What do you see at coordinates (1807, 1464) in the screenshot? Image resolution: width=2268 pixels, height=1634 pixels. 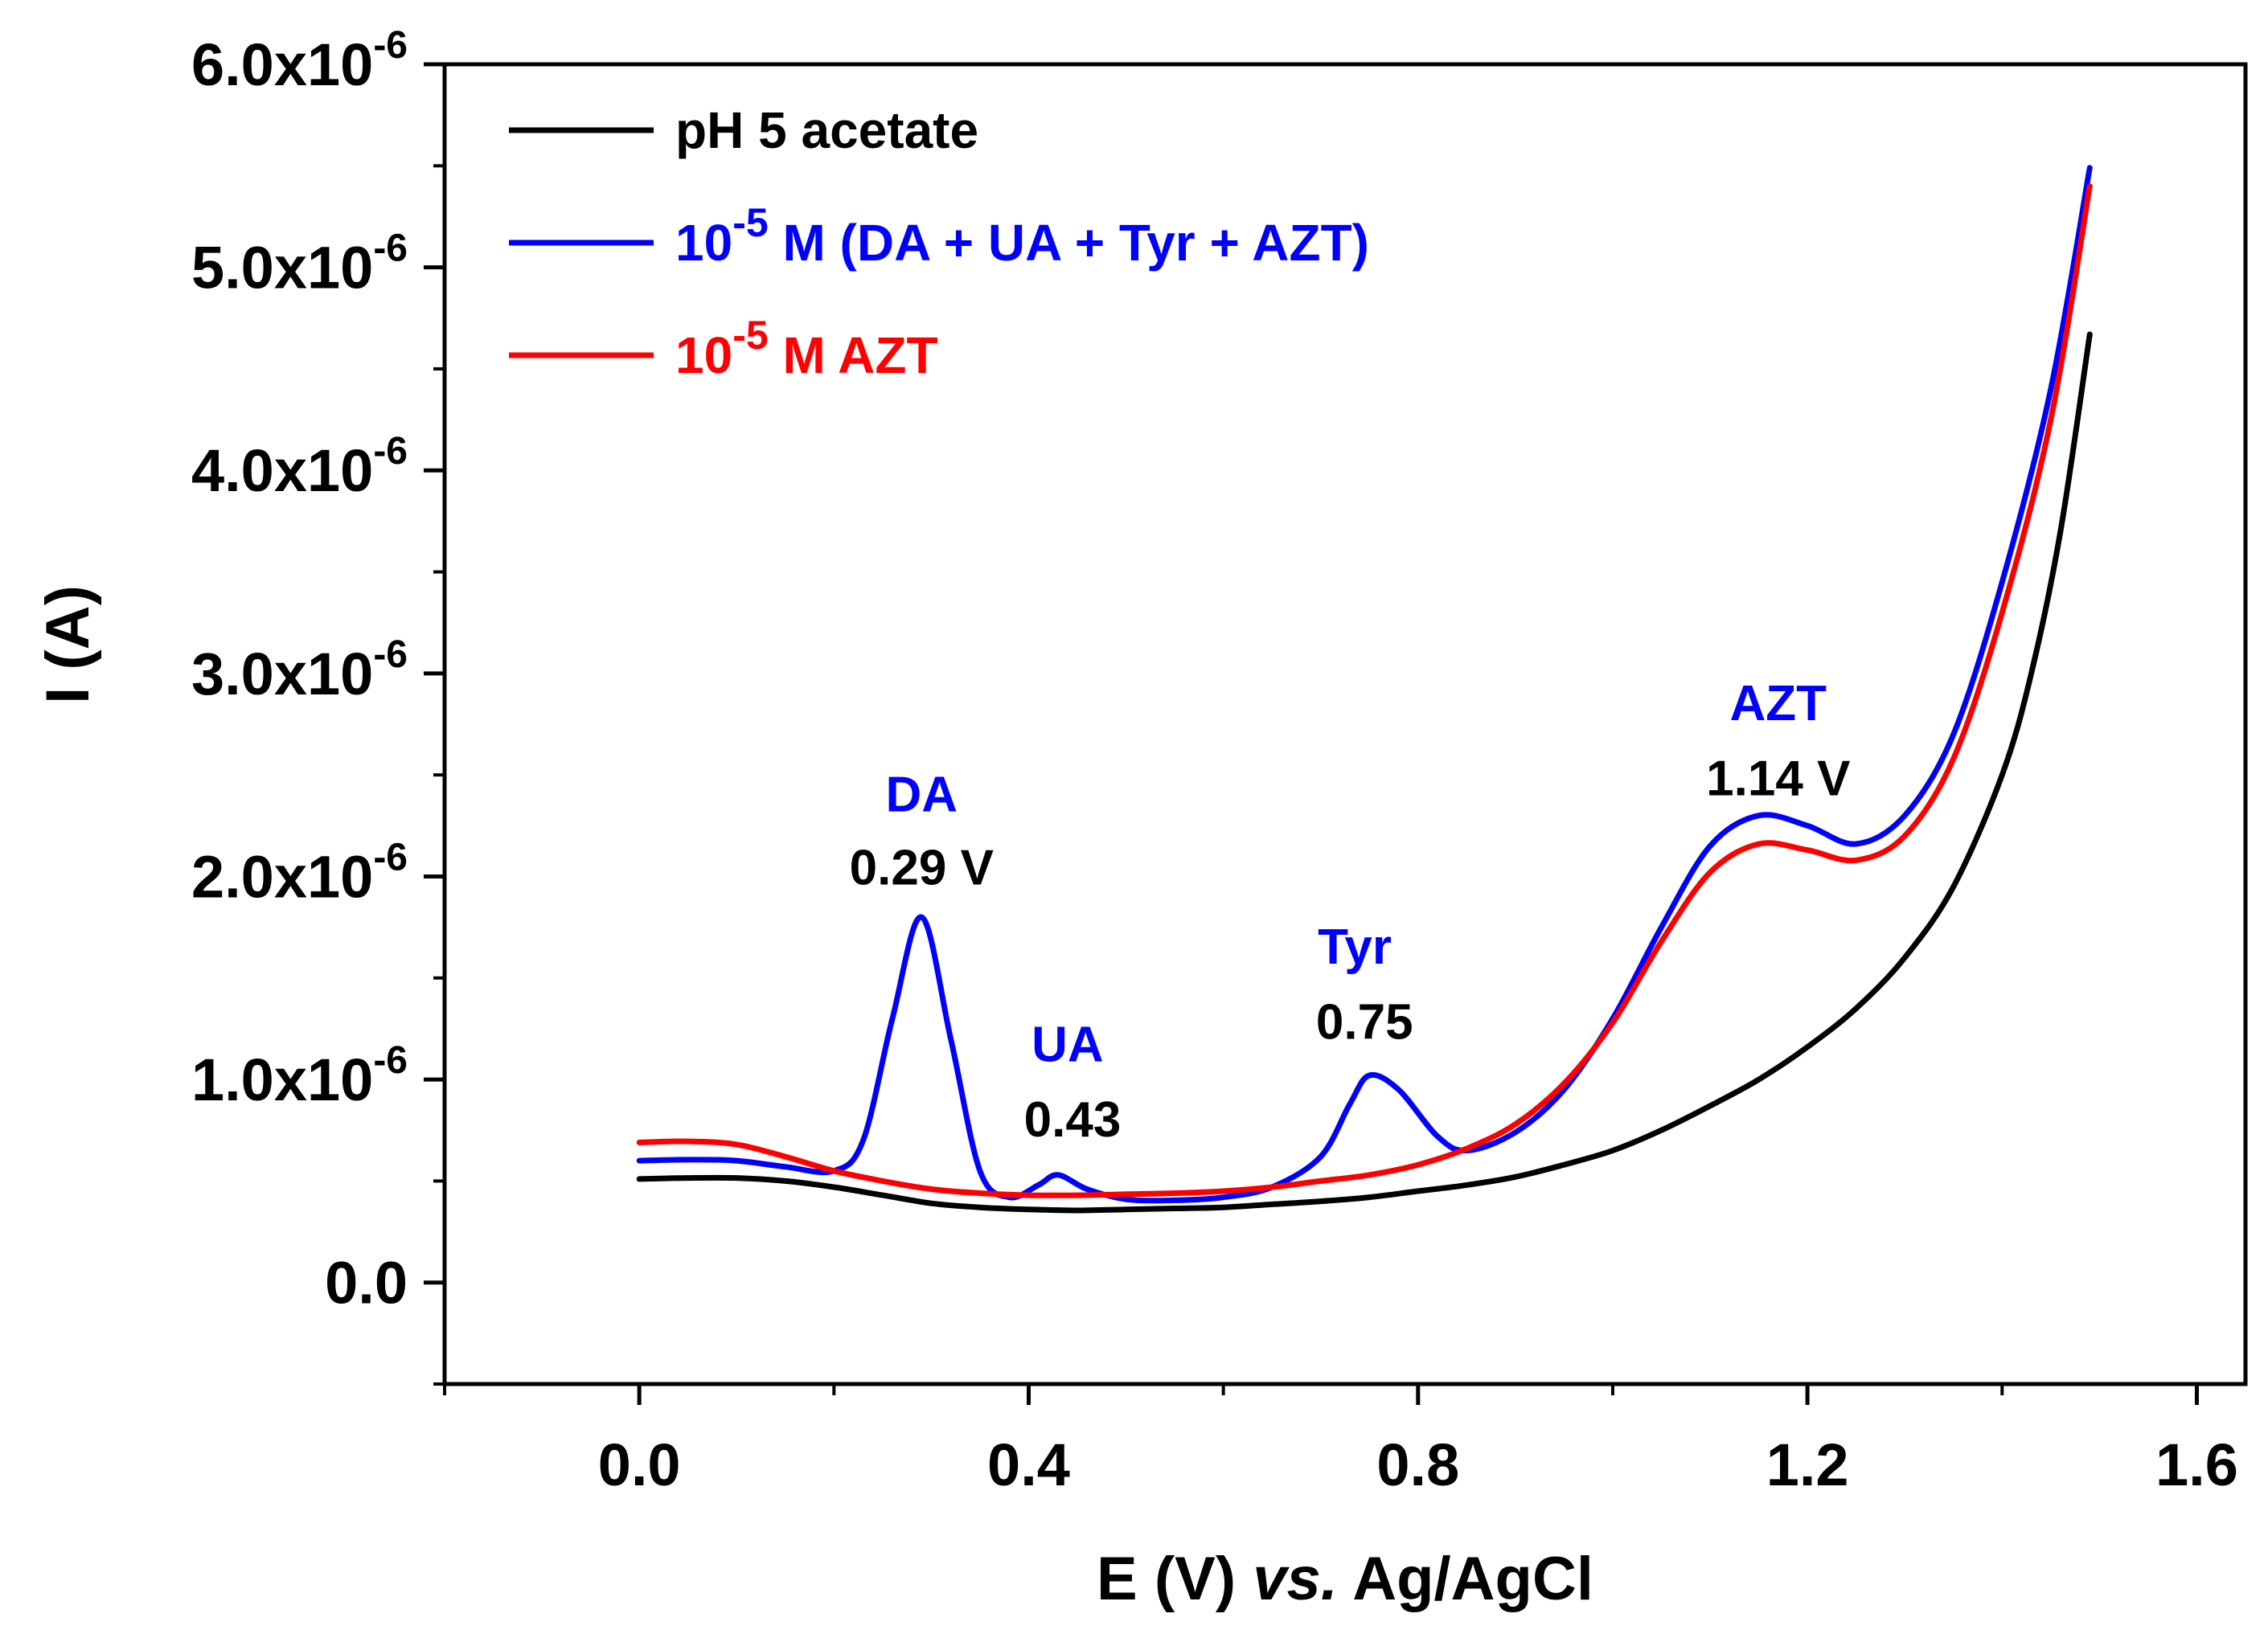 I see `x-tick-label: 1.2` at bounding box center [1807, 1464].